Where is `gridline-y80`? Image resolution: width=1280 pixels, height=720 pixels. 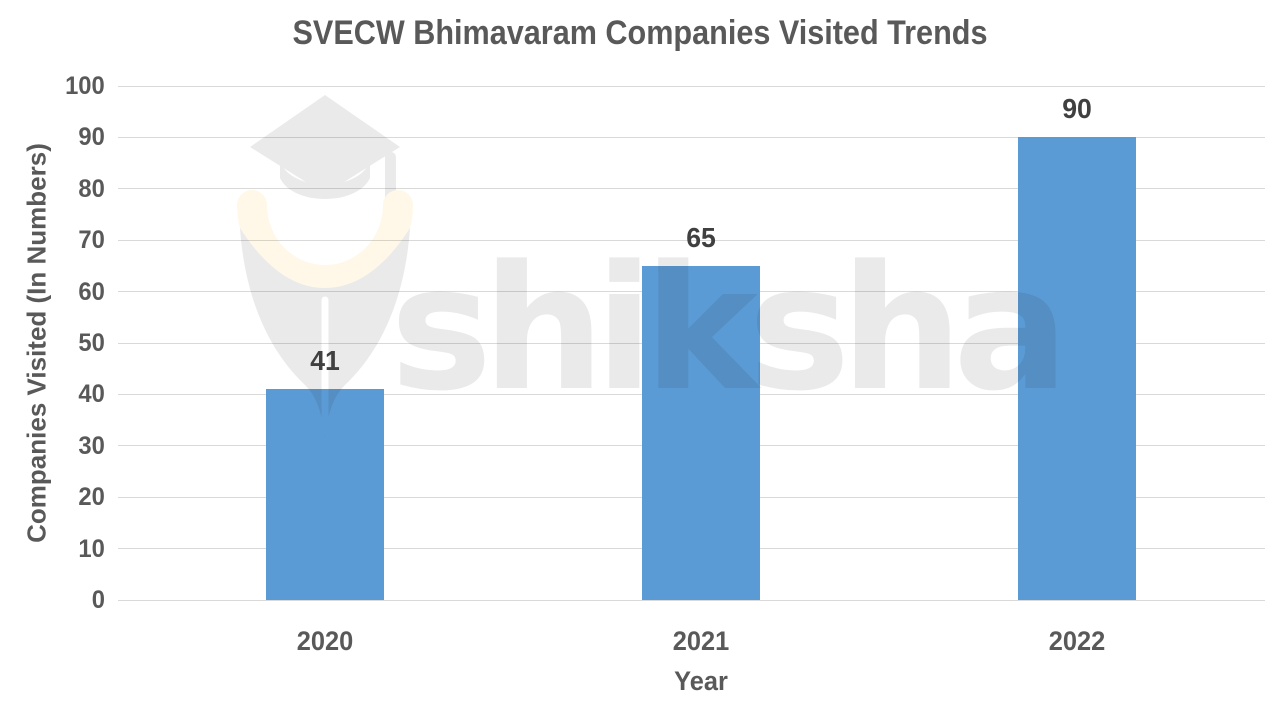
gridline-y80 is located at coordinates (691, 189).